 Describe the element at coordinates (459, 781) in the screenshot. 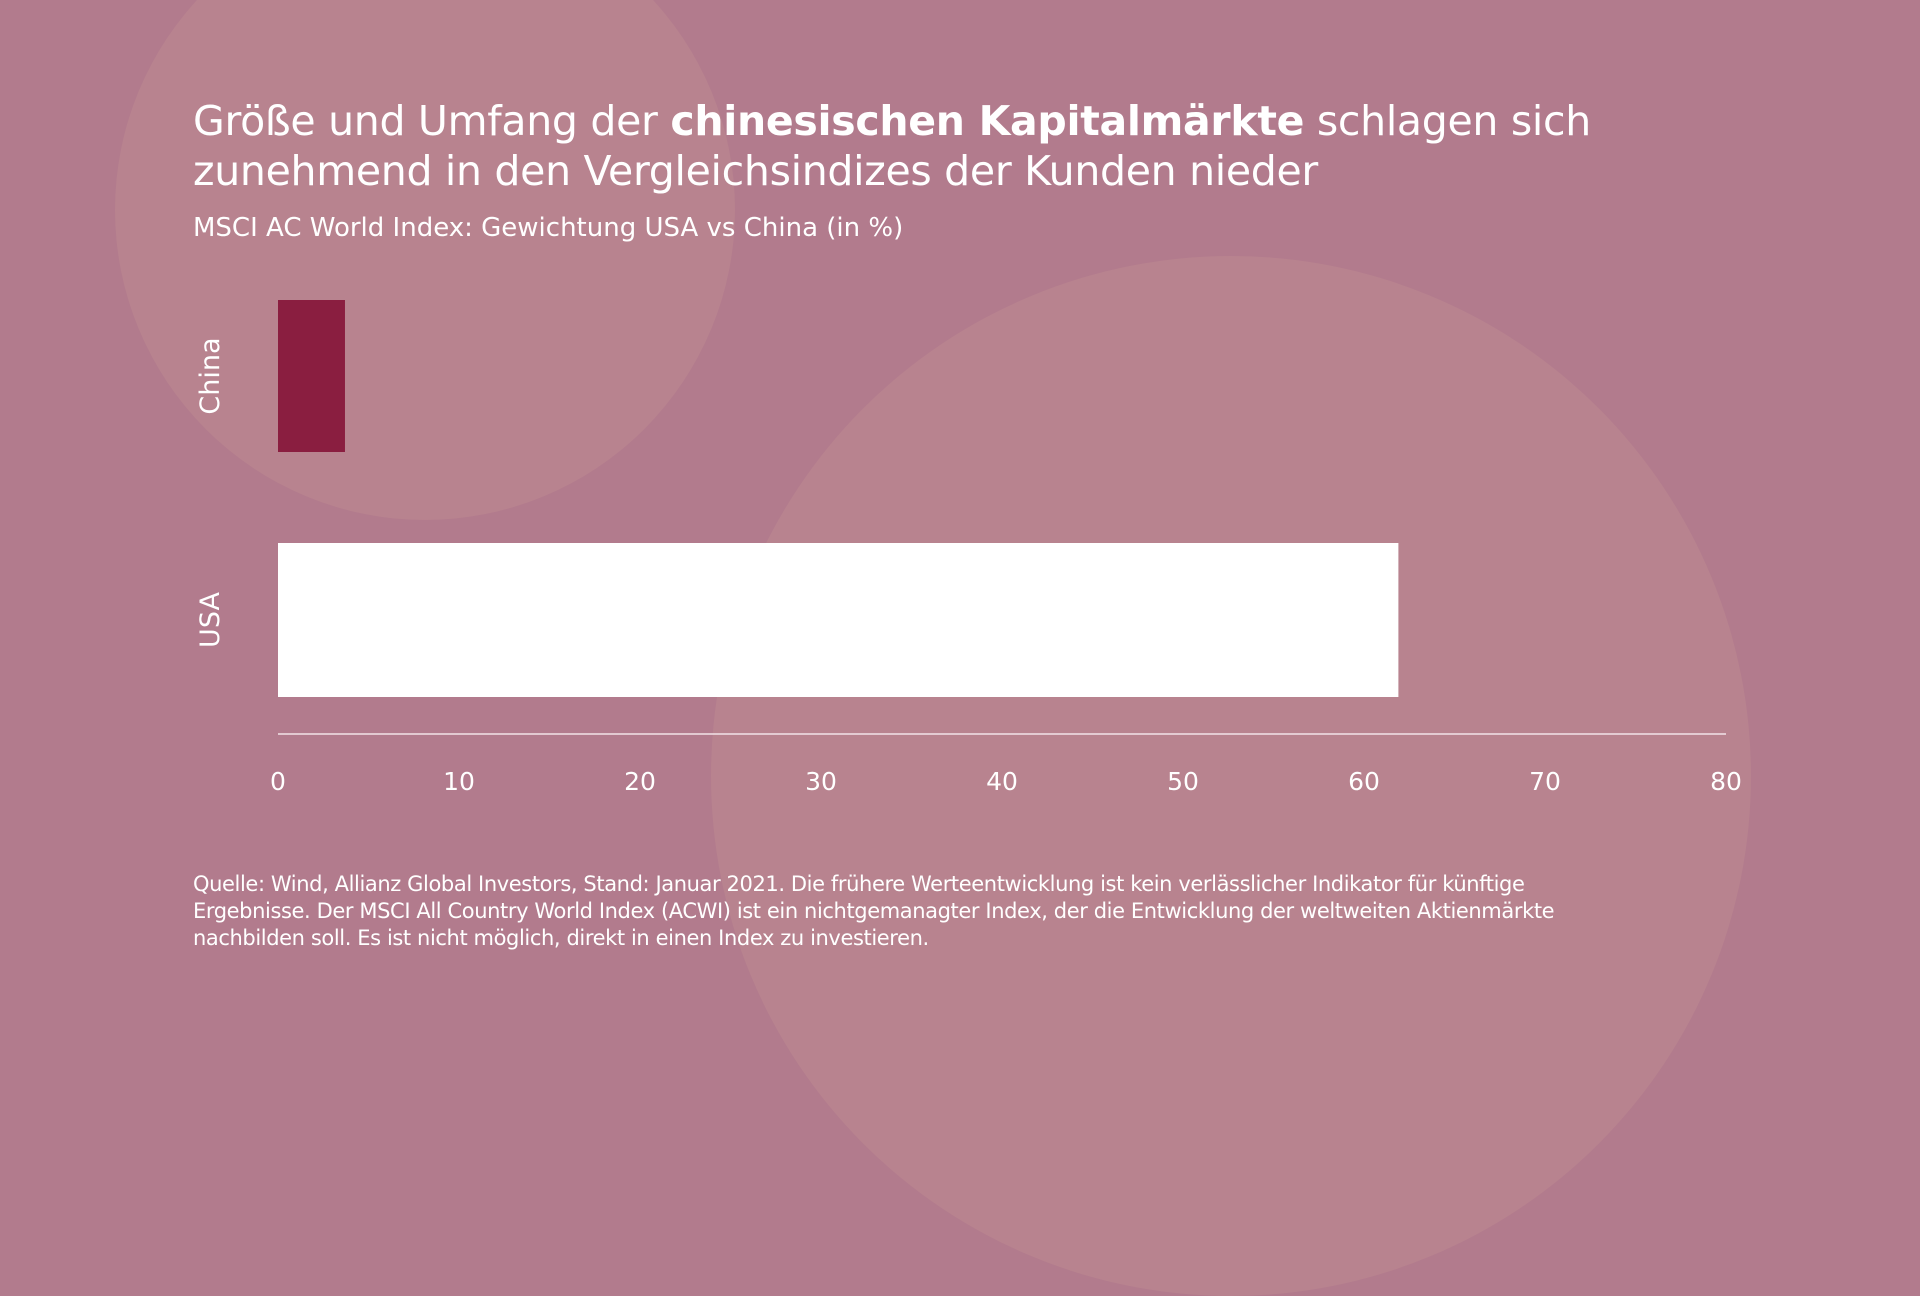

I see `x-tick-label: 10` at that location.